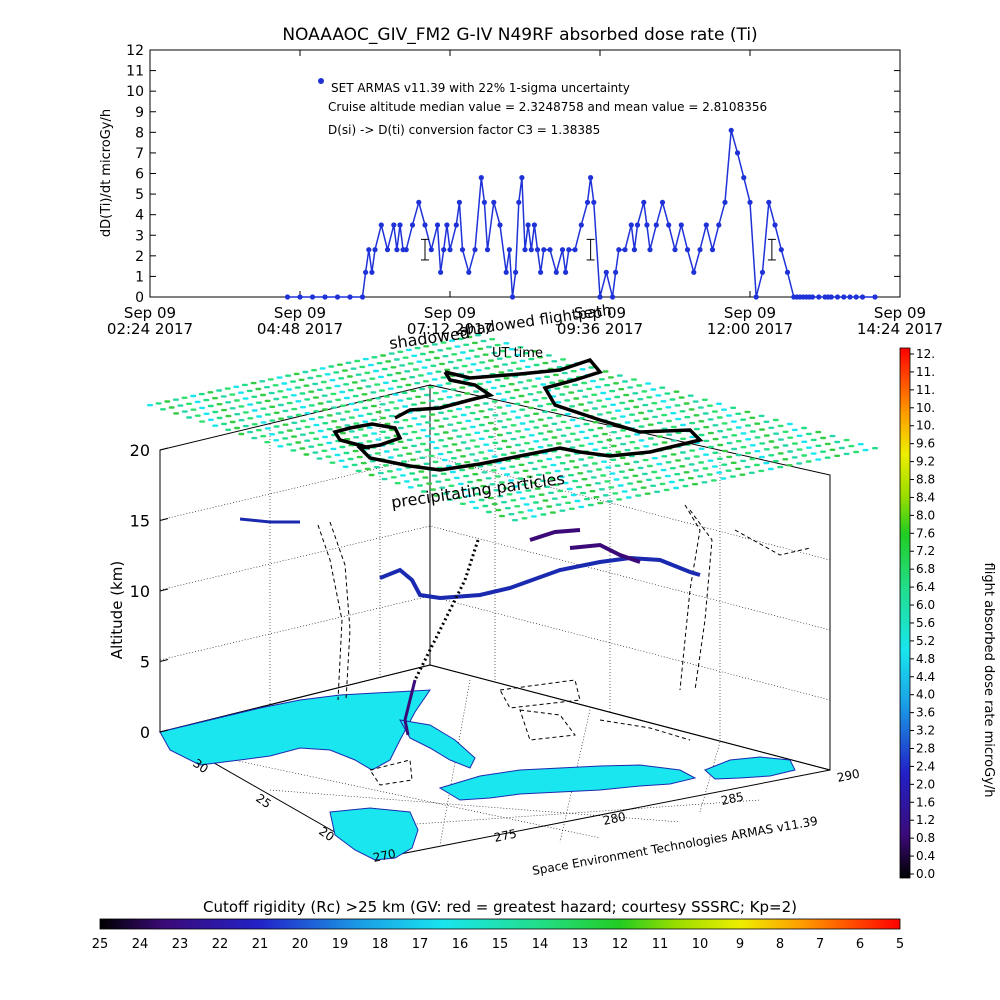  I want to click on y-tick-label: 2, so click(139, 257).